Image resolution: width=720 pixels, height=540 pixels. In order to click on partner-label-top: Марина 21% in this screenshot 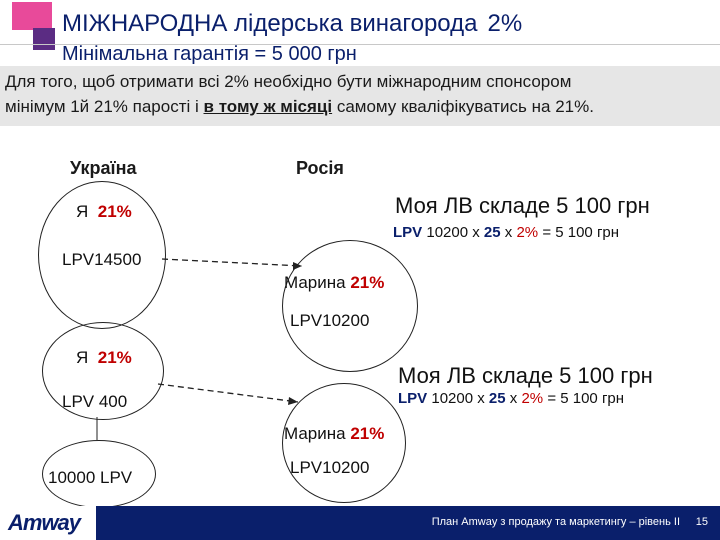, I will do `click(334, 282)`.